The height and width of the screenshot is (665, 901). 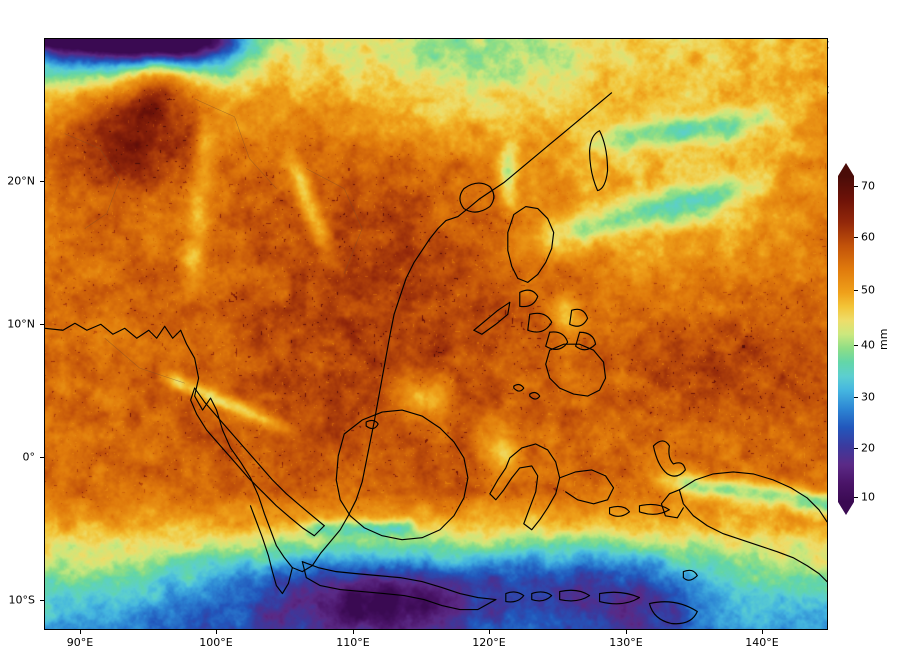 I want to click on x-tick-label: 140°E, so click(x=762, y=642).